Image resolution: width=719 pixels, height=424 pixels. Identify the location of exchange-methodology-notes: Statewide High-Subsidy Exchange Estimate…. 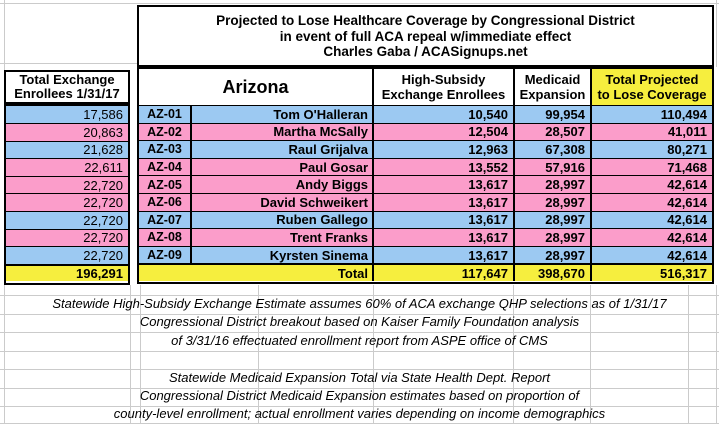
(359, 322).